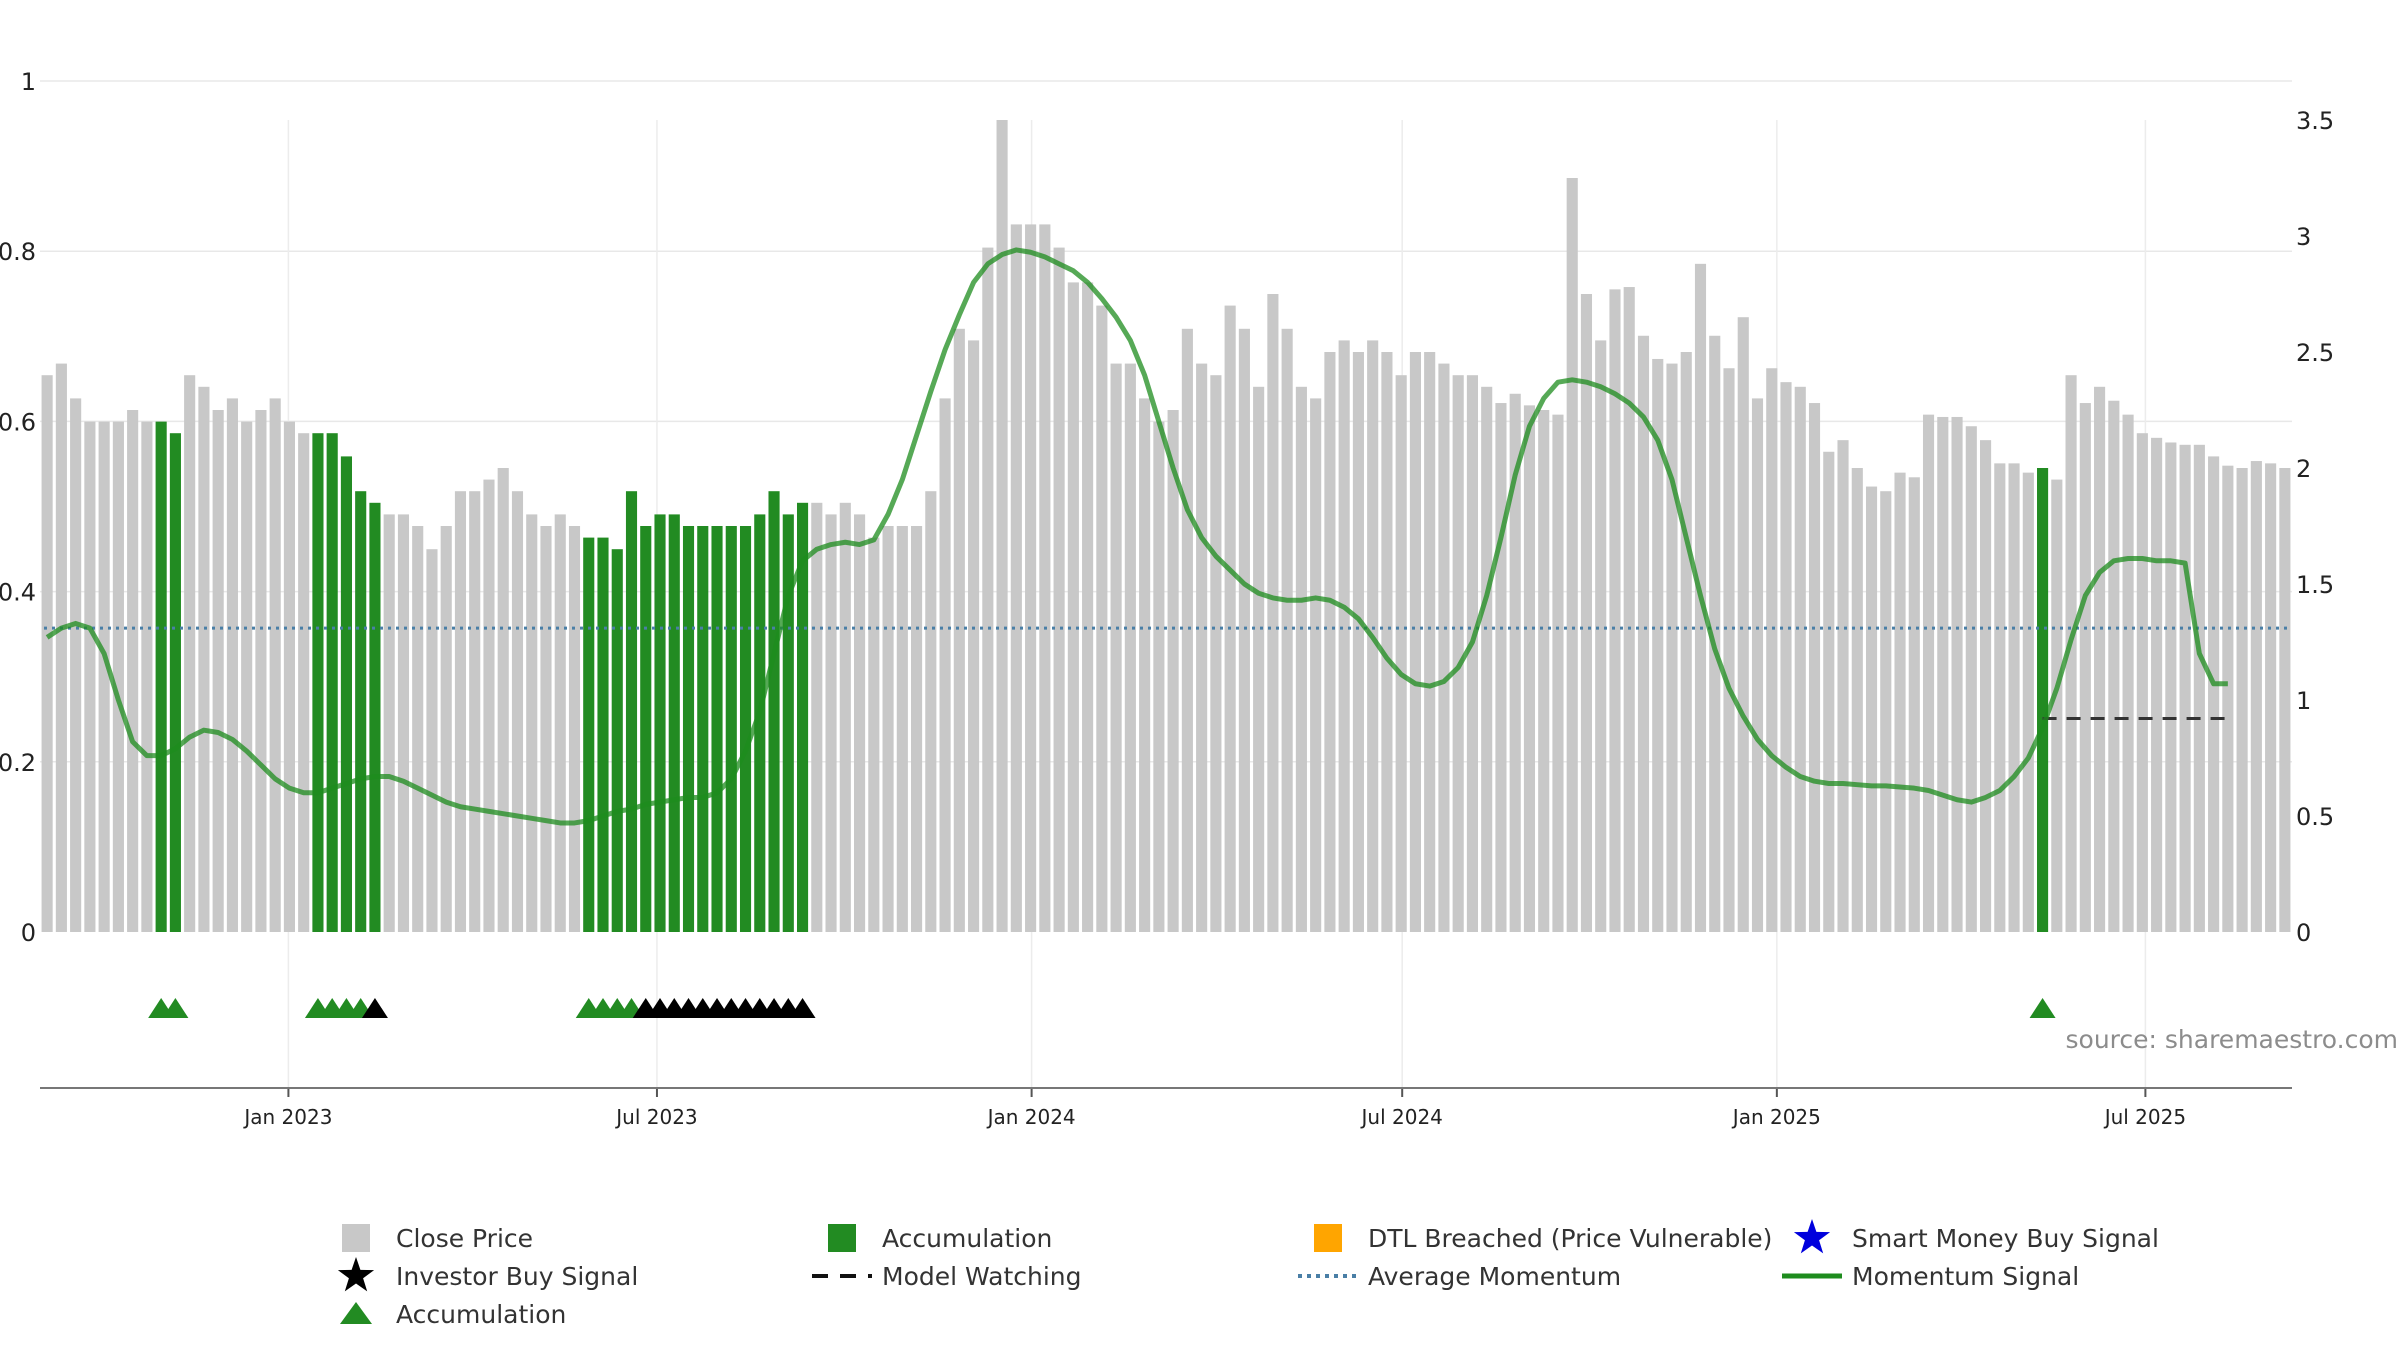 This screenshot has height=1350, width=2400. Describe the element at coordinates (2303, 469) in the screenshot. I see `right-axis-tick-label: 2` at that location.